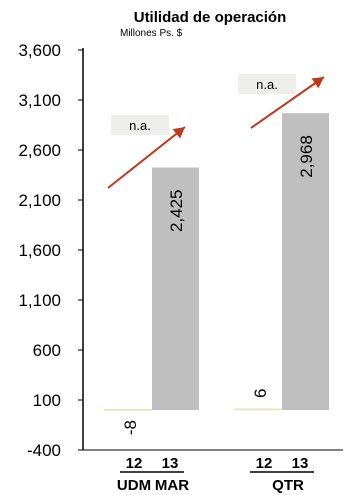 Image resolution: width=347 pixels, height=495 pixels. Describe the element at coordinates (47, 400) in the screenshot. I see `y-tick-label: 100` at that location.